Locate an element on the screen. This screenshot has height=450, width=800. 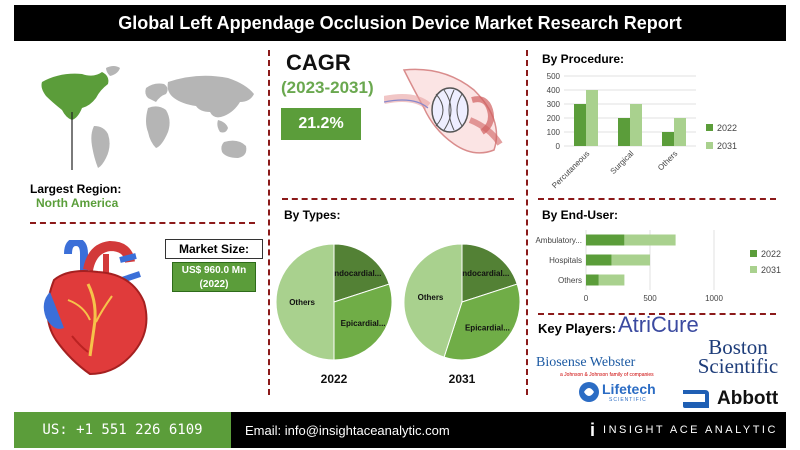
lifetech-icon is located at coordinates (589, 392).